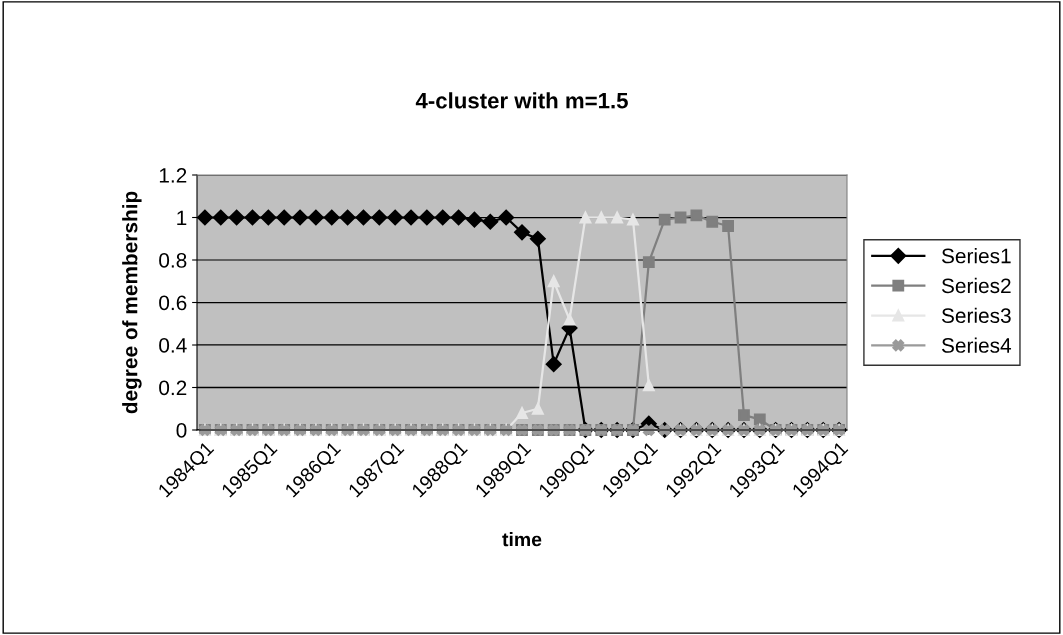  Describe the element at coordinates (976, 315) in the screenshot. I see `legend-label: Series3` at that location.